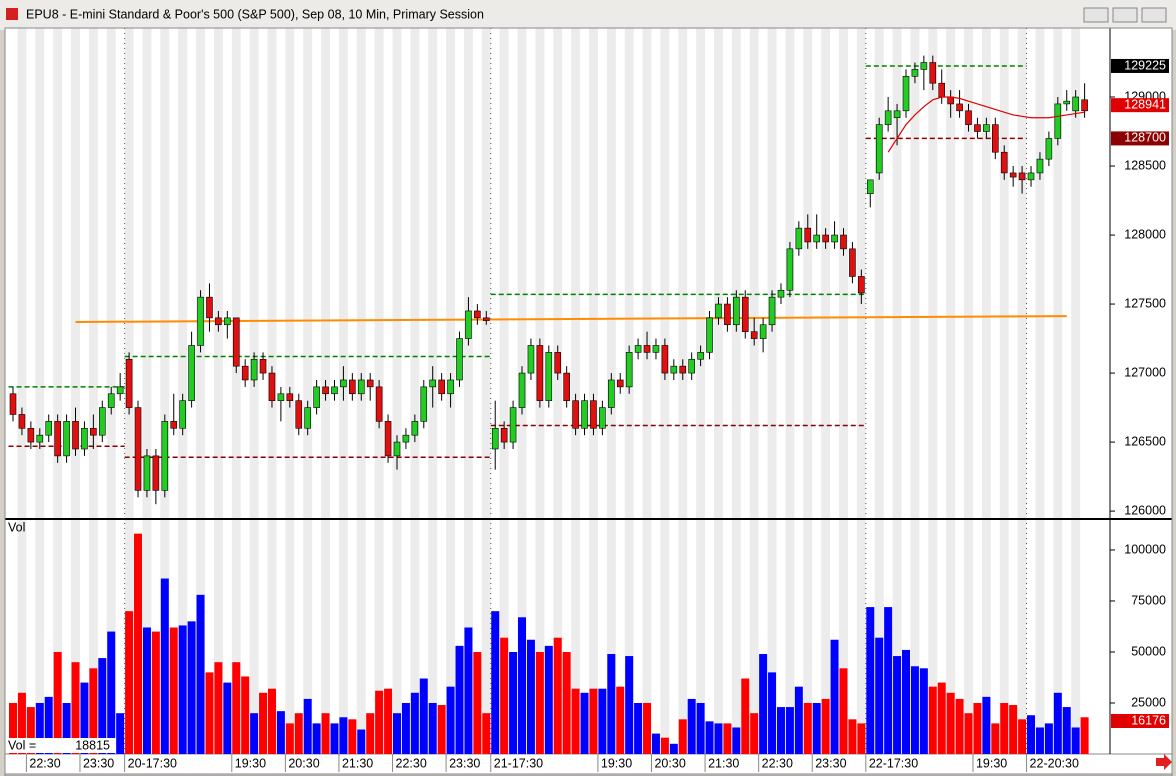  What do you see at coordinates (588, 15) in the screenshot?
I see `title-bar` at bounding box center [588, 15].